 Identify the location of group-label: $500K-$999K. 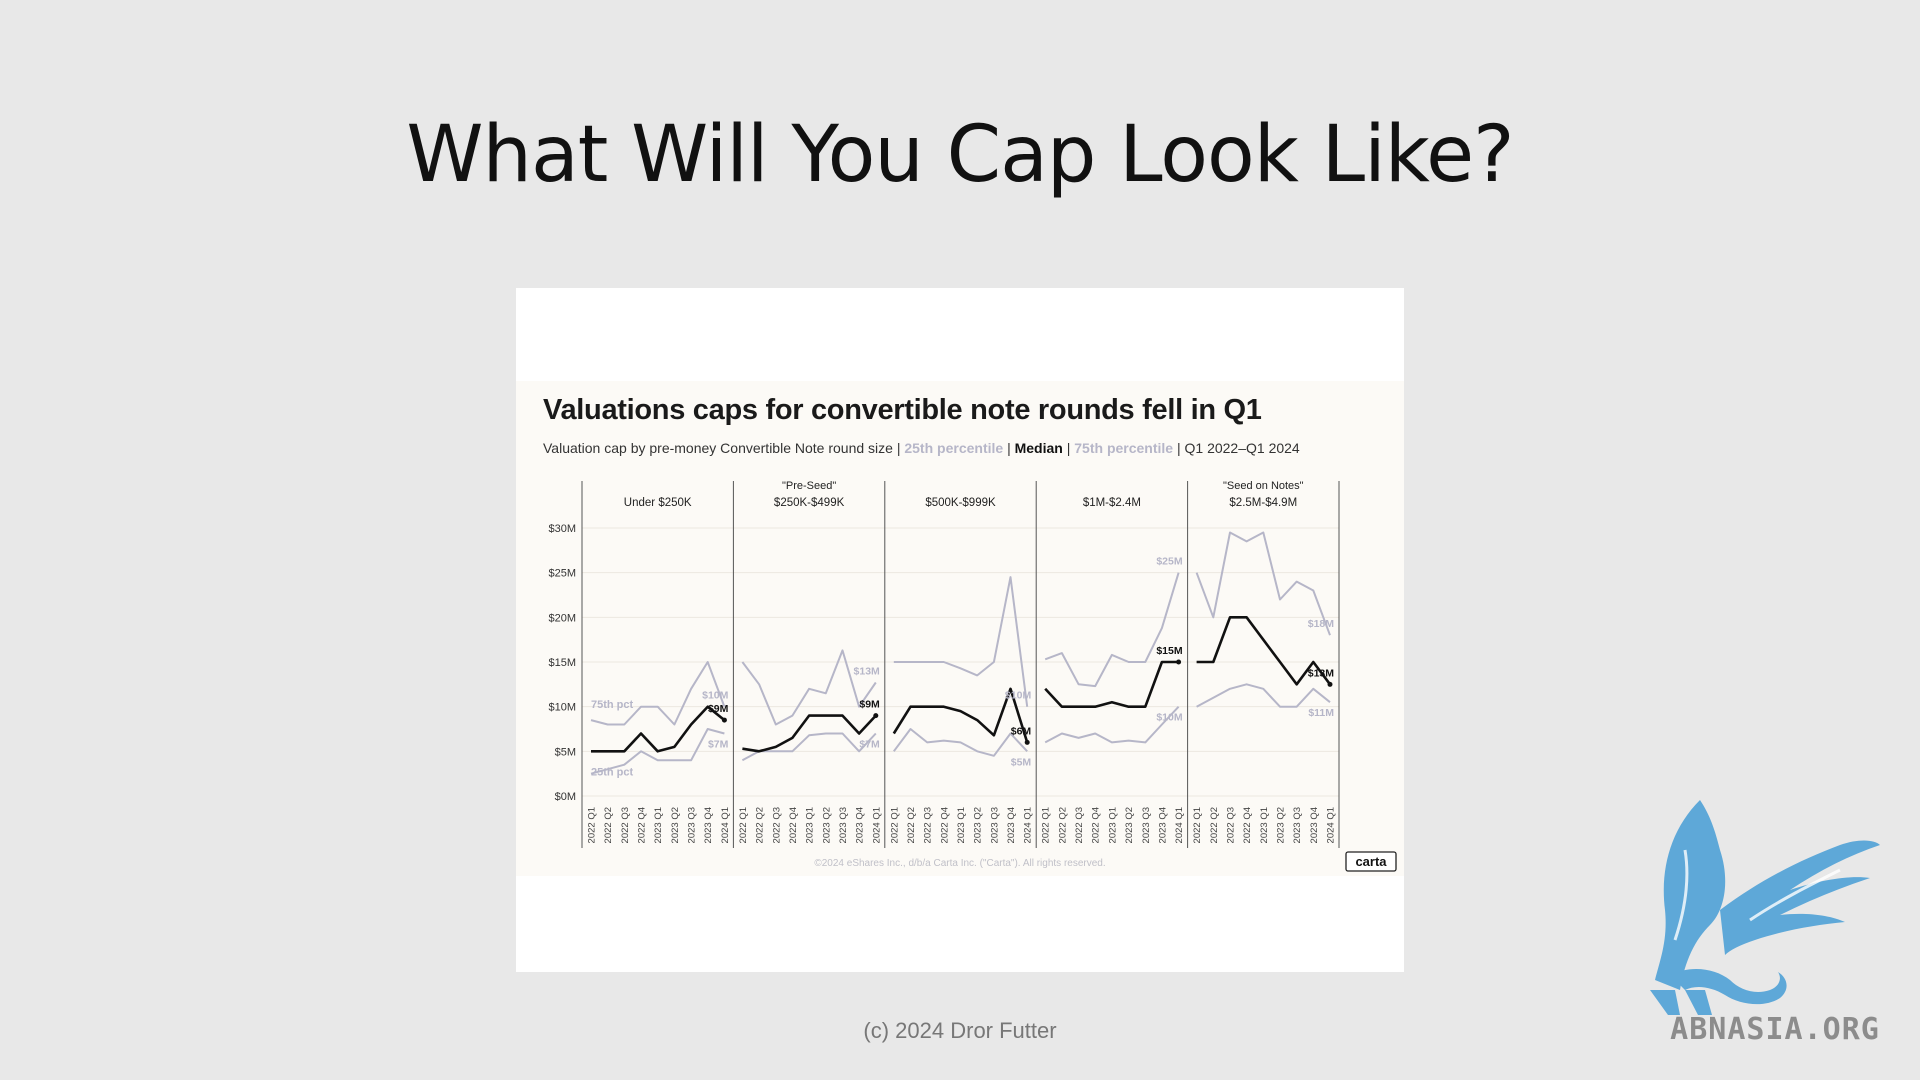
(960, 503).